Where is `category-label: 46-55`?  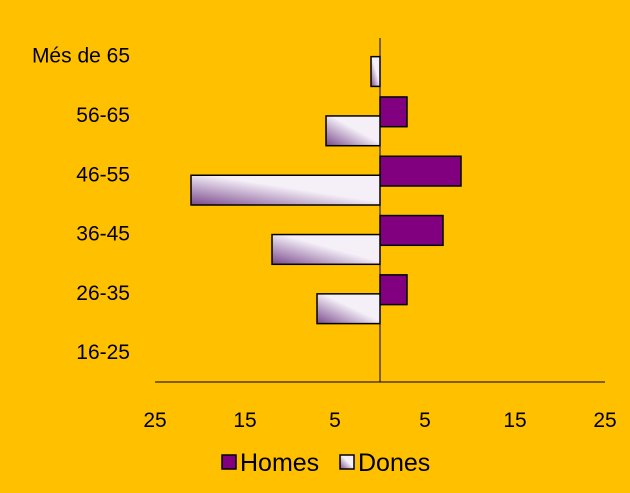 category-label: 46-55 is located at coordinates (103, 174).